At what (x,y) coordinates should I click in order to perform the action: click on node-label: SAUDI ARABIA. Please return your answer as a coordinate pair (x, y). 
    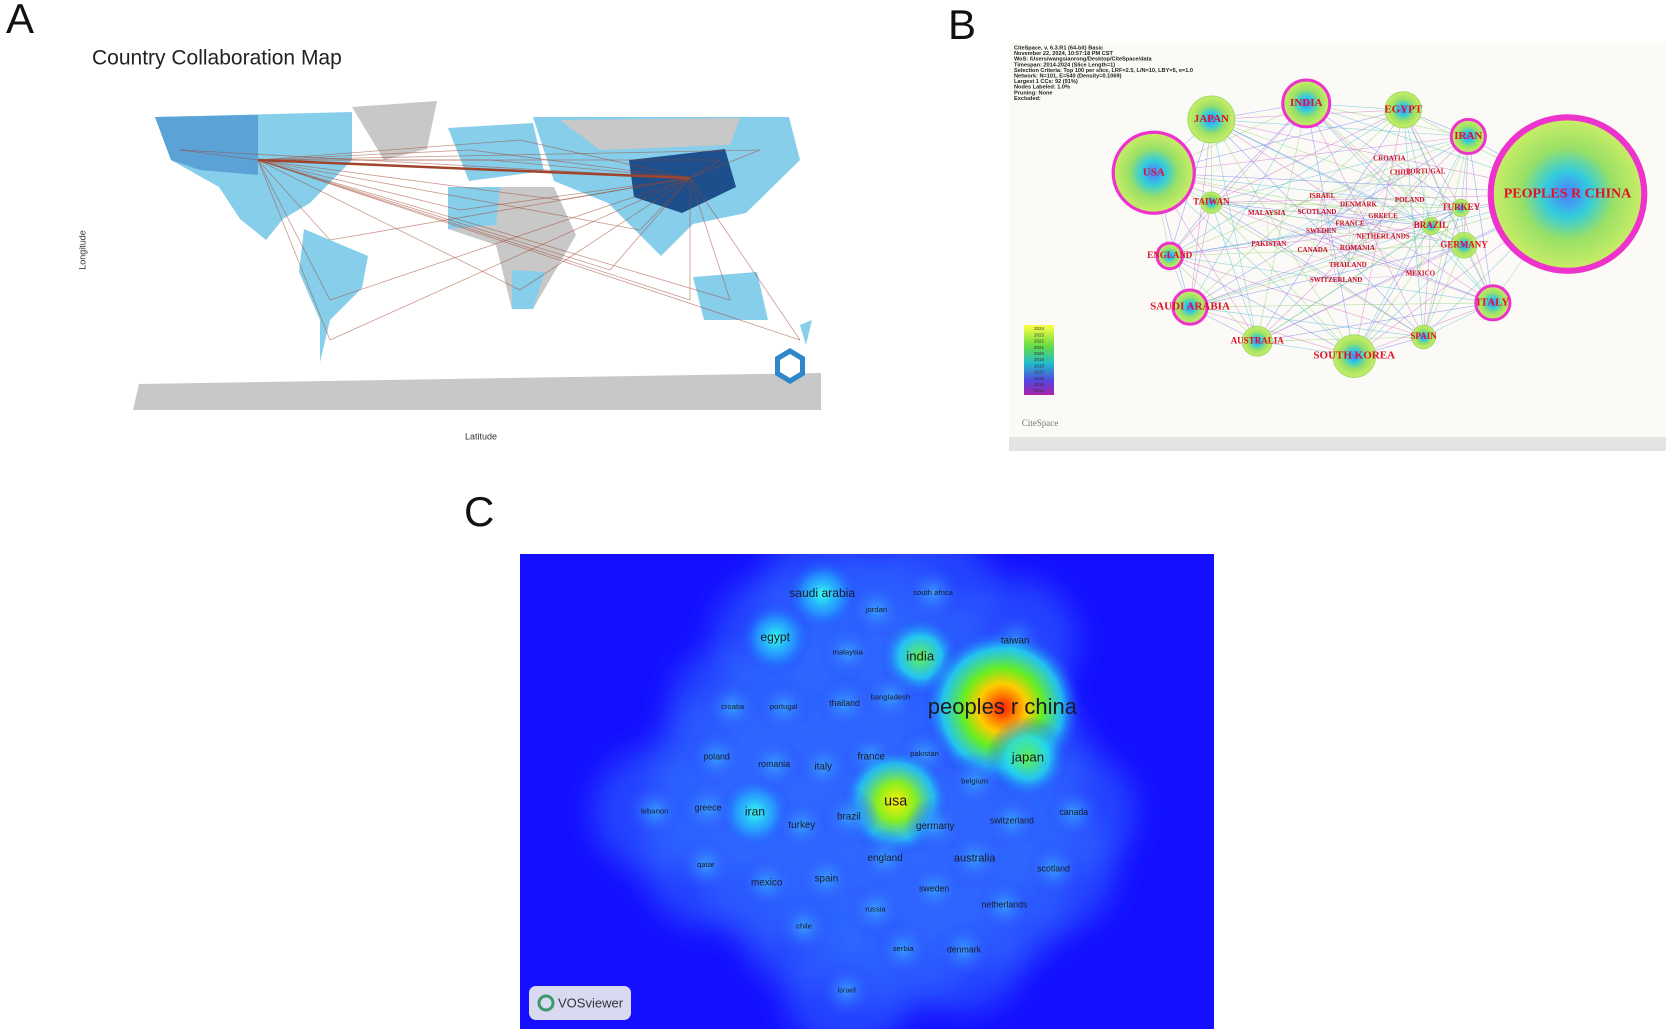
    Looking at the image, I should click on (1190, 307).